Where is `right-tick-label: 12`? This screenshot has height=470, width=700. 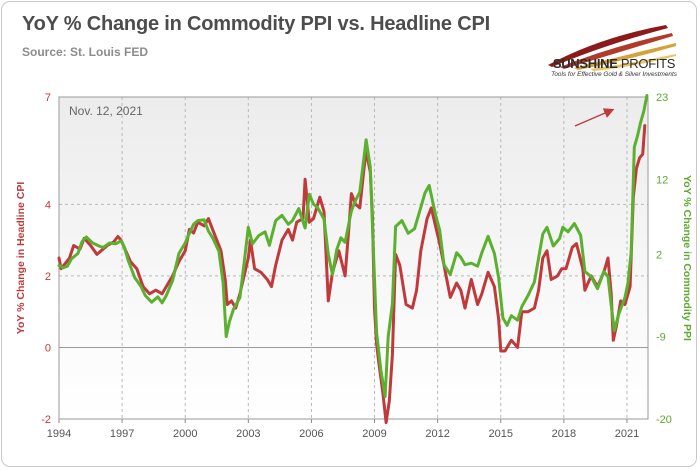
right-tick-label: 12 is located at coordinates (662, 180).